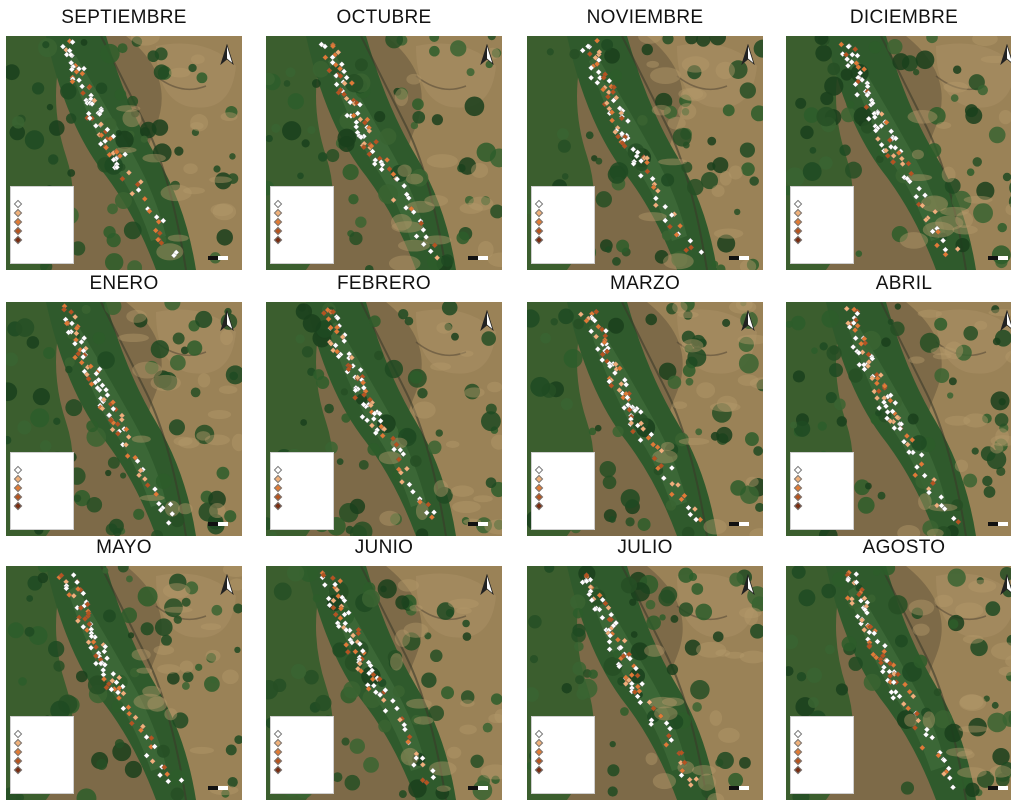 Image resolution: width=1011 pixels, height=800 pixels. Describe the element at coordinates (124, 136) in the screenshot. I see `map-panel: SEPTIEMBRE` at that location.